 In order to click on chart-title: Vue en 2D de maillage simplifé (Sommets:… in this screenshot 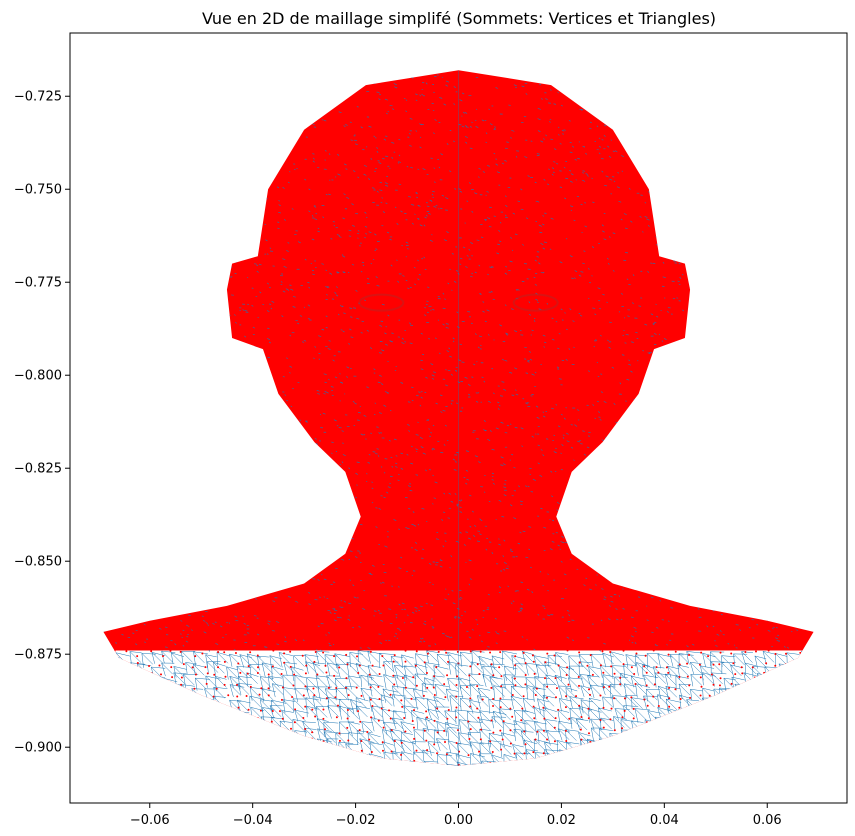, I will do `click(459, 18)`.